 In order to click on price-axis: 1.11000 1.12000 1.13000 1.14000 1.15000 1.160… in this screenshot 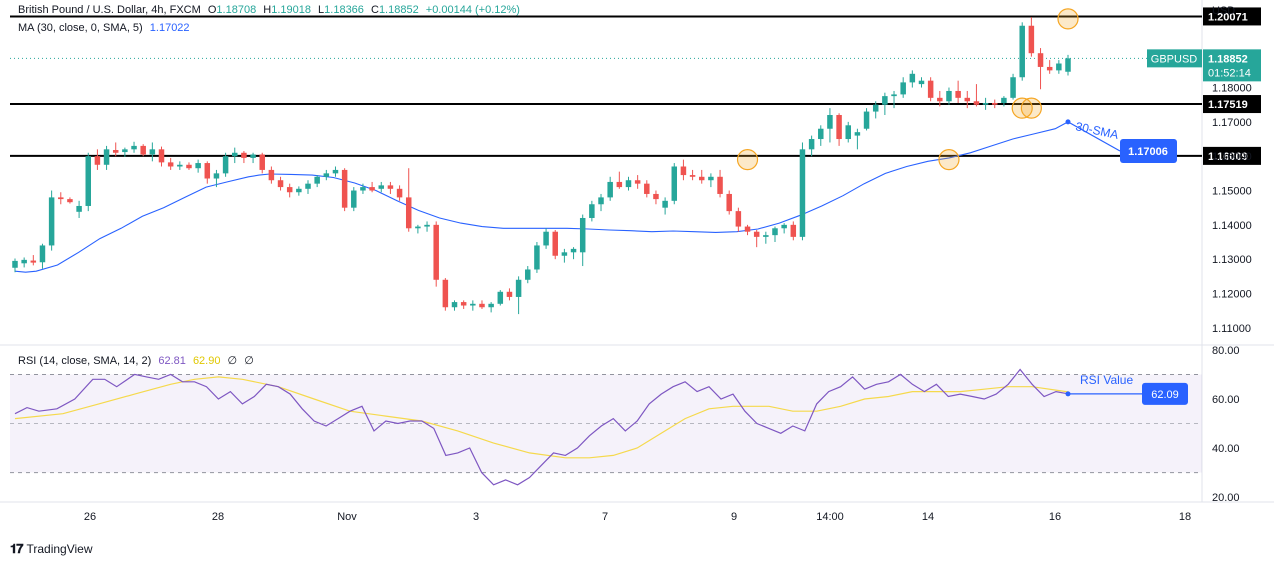, I will do `click(1232, 254)`.